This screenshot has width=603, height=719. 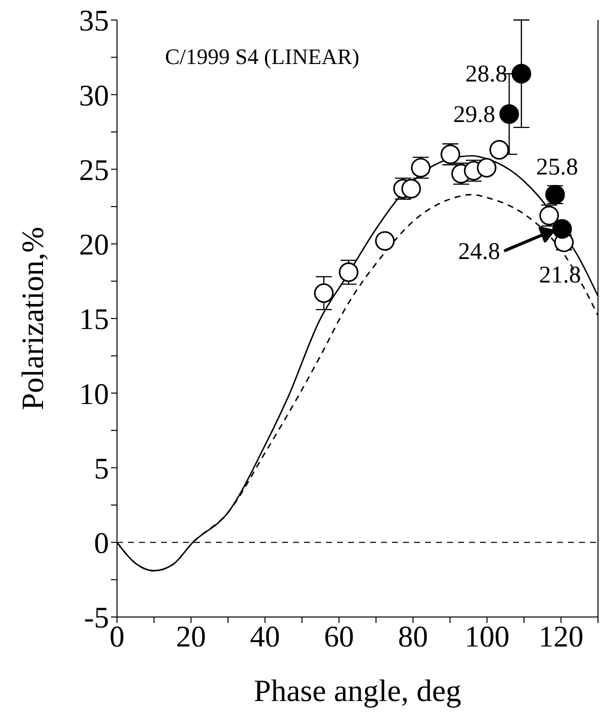 What do you see at coordinates (487, 637) in the screenshot?
I see `x-tick-label: 100` at bounding box center [487, 637].